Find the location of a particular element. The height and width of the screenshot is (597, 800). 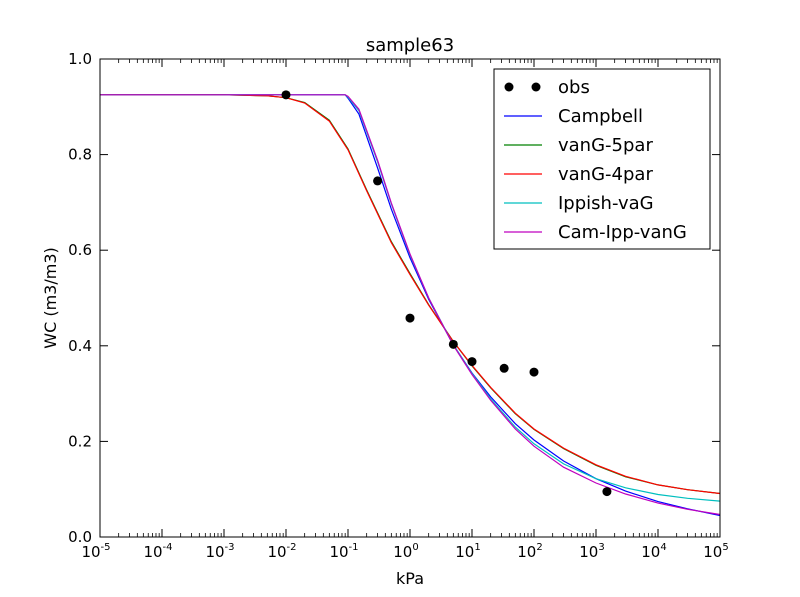

y-axis-label: WC (m3/m3) is located at coordinates (50, 297).